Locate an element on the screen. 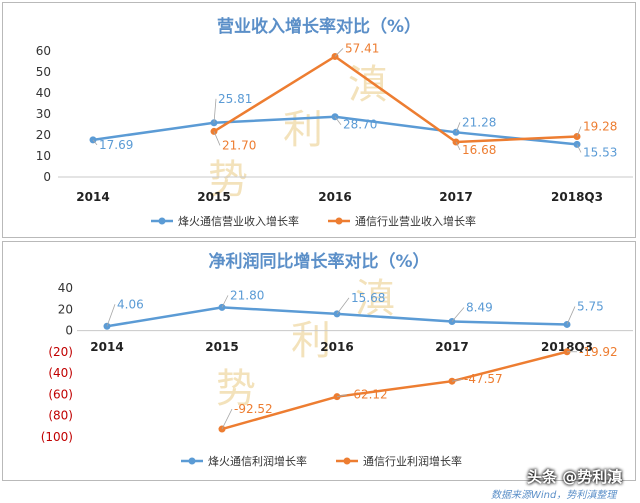 Image resolution: width=640 pixels, height=503 pixels. data-label: 17.69 is located at coordinates (116, 145).